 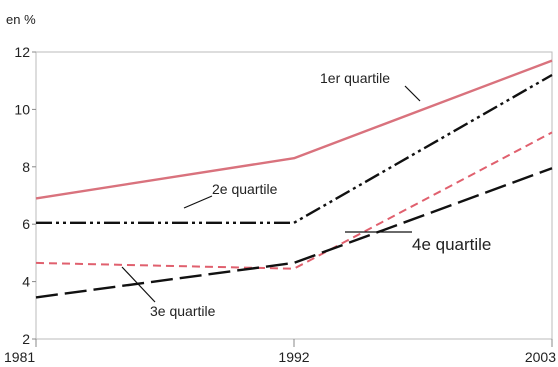 I want to click on y-tick-label: 4, so click(x=26, y=282).